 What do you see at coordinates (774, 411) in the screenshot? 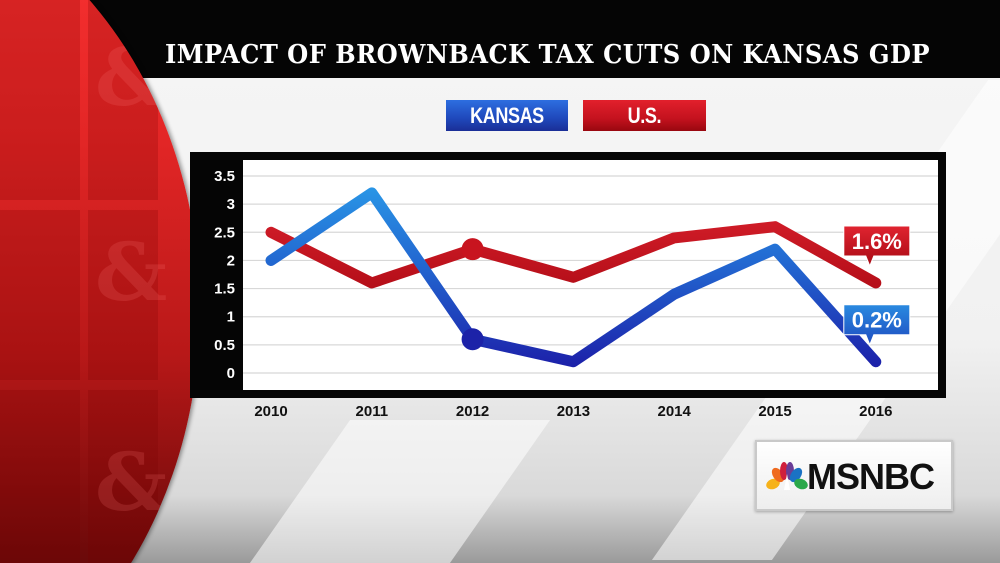
I see `x-tick-label: 2015` at bounding box center [774, 411].